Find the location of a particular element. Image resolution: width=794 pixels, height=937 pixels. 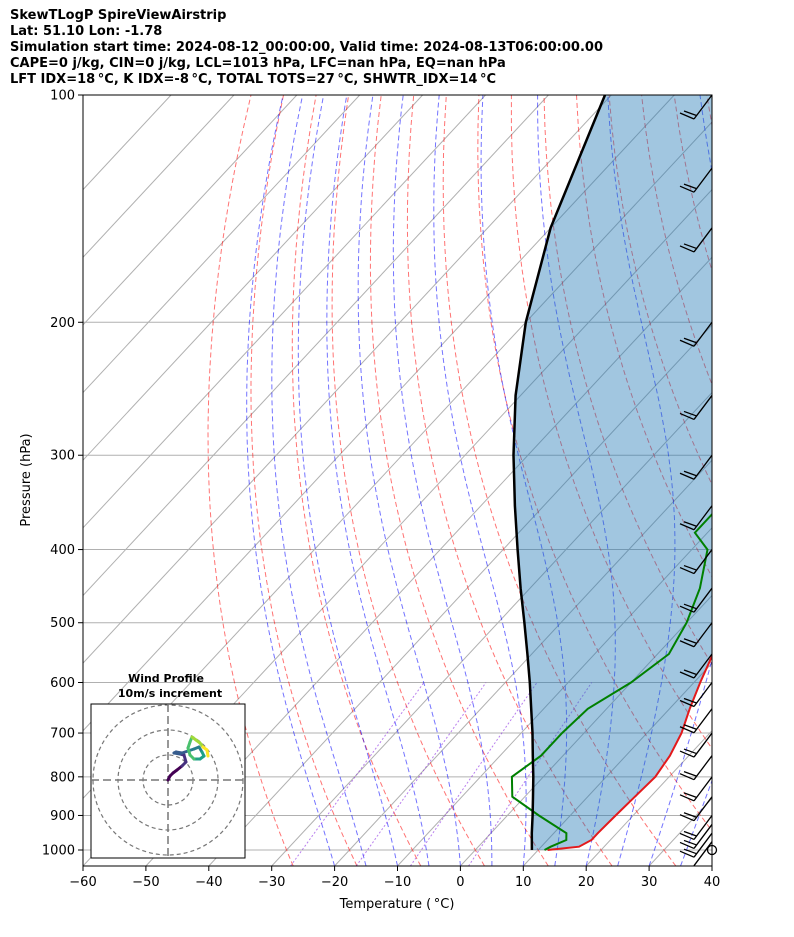

y-tick-label: 1000 is located at coordinates (58, 851).